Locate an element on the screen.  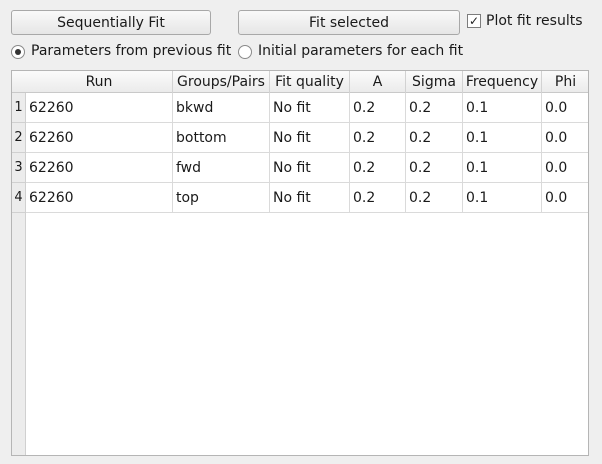
table-row: 4 62260 top No fit 0.2 0.2 0.1 0.0 is located at coordinates (300, 198).